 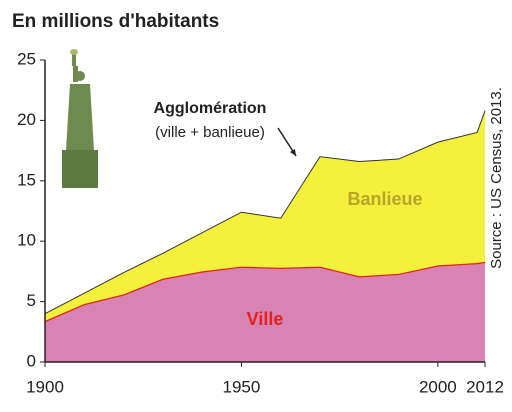 I want to click on x-tick-label: 1900, so click(x=45, y=386).